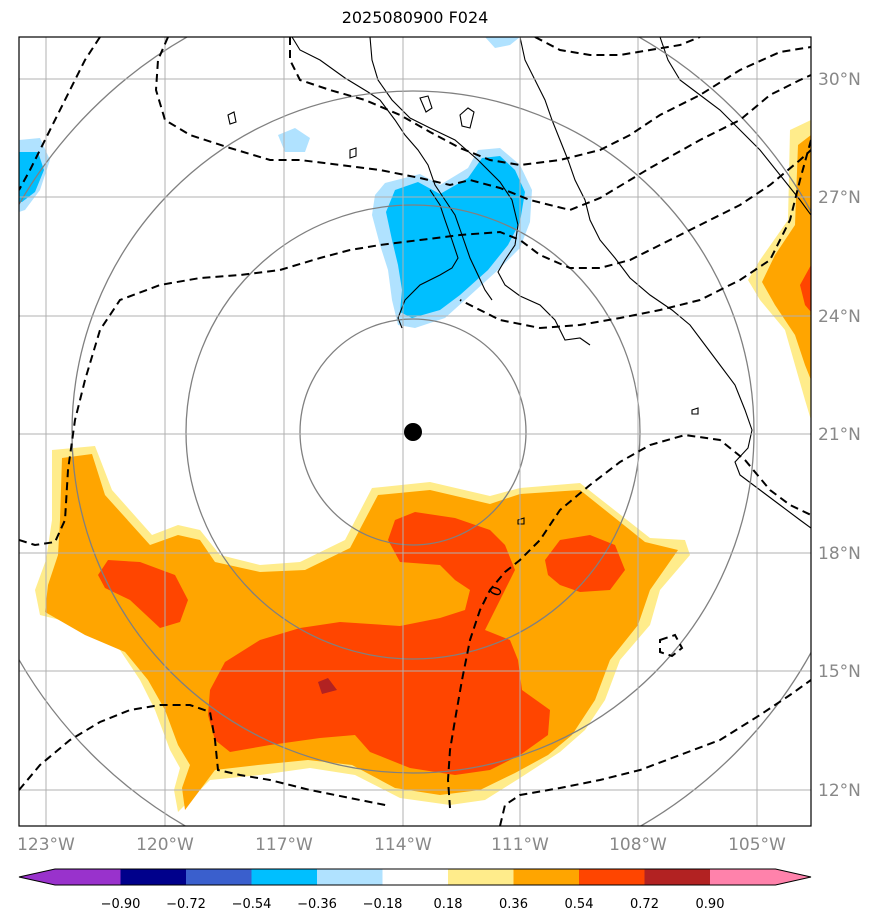 The image size is (880, 924). I want to click on contour-small-east, so click(671, 645).